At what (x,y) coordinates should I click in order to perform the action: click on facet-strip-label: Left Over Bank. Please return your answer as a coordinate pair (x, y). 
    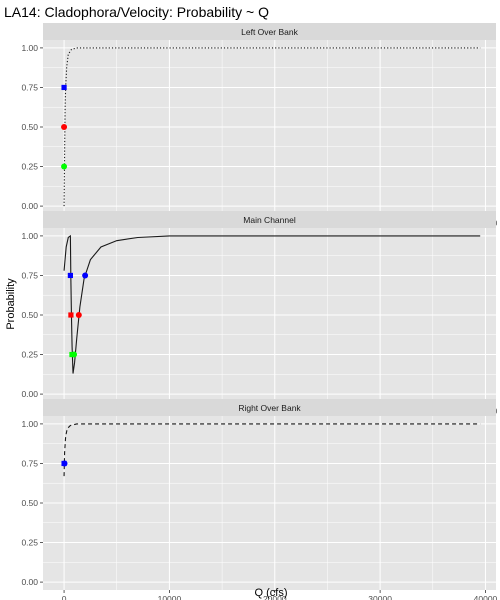
    Looking at the image, I should click on (269, 32).